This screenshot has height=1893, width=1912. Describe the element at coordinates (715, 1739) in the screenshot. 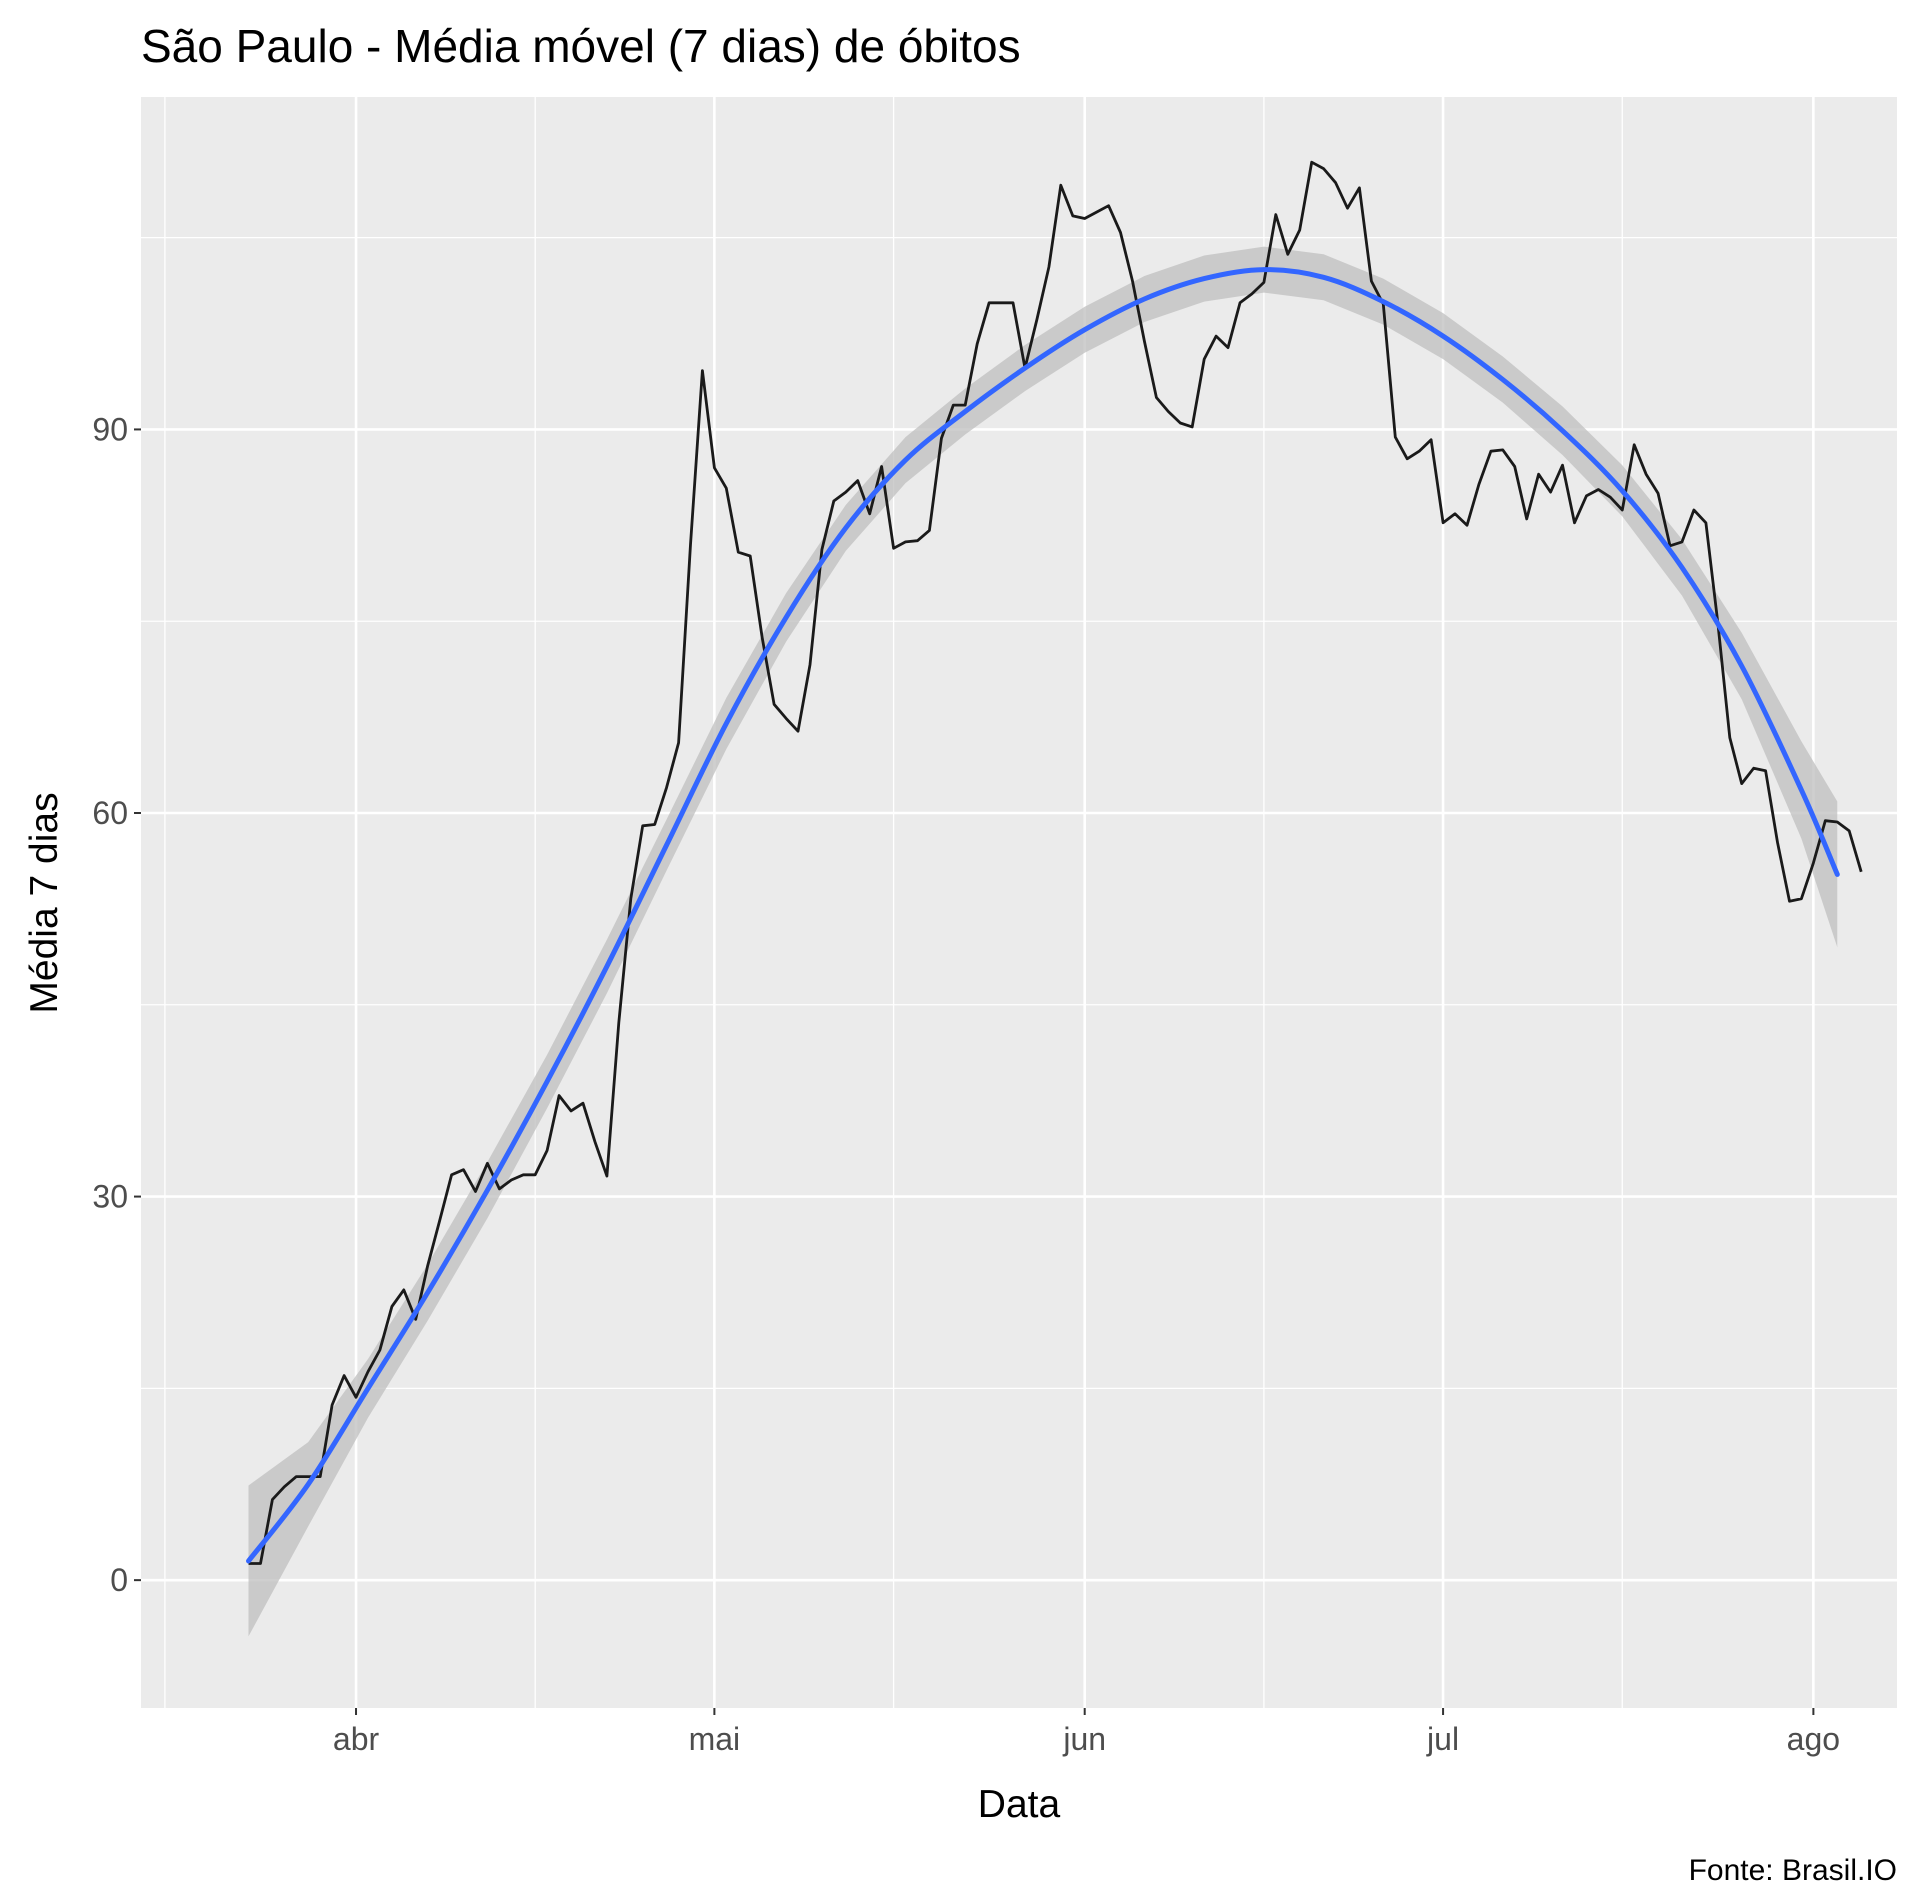

I see `x-tick-label: mai` at that location.